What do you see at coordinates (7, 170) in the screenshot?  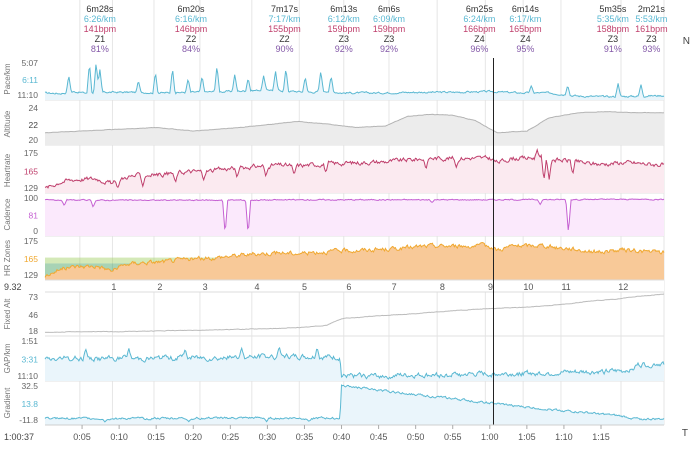 I see `panel-label: Heartrate` at bounding box center [7, 170].